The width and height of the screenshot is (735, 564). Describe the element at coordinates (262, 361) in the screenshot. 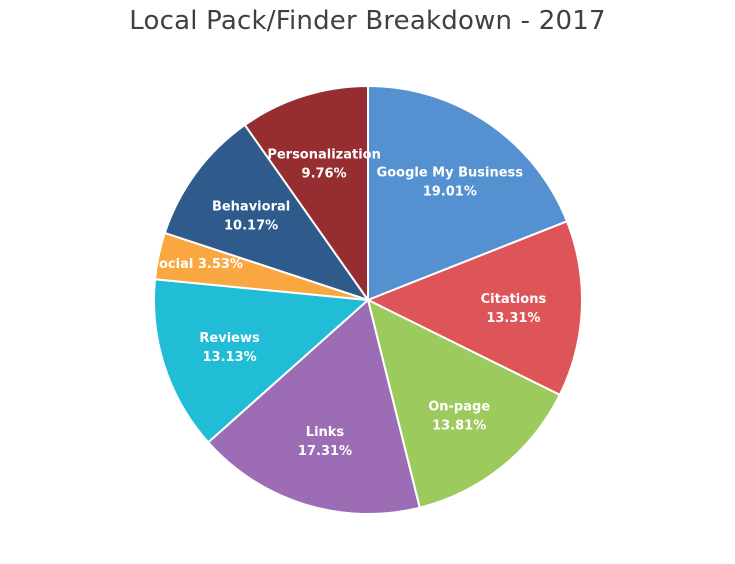

I see `pie-slice-reviews` at that location.